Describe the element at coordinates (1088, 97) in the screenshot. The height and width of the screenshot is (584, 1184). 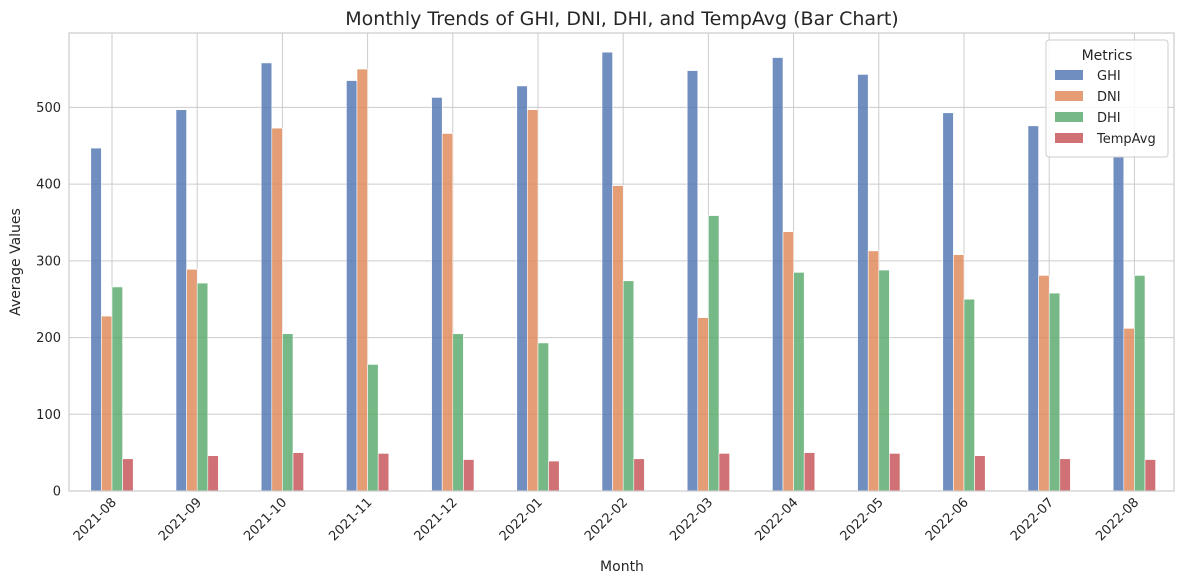
I see `legend-item-dni: DNI` at that location.